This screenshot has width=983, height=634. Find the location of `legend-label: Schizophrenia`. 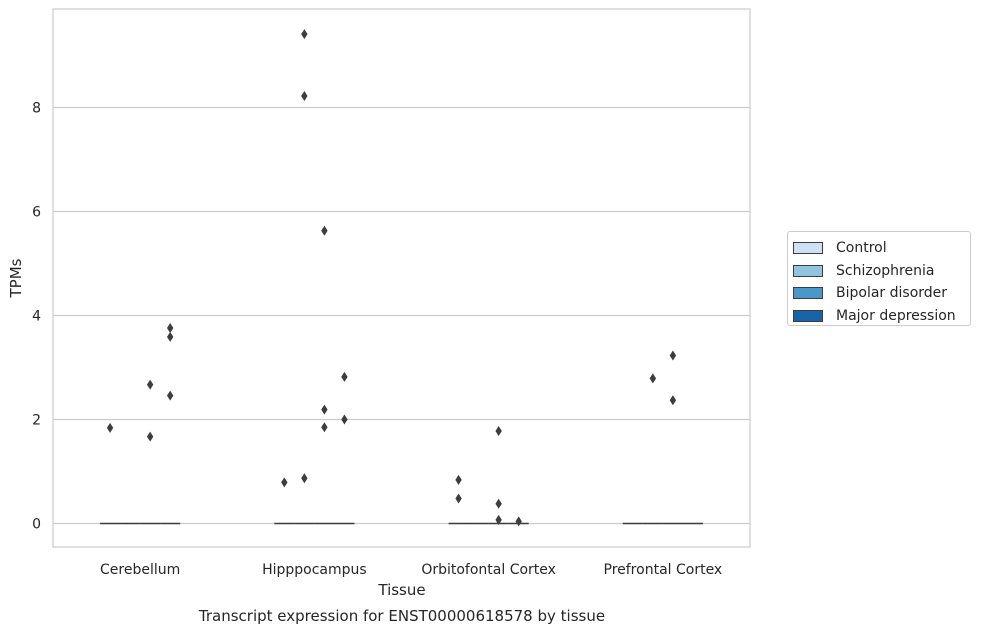

legend-label: Schizophrenia is located at coordinates (885, 270).